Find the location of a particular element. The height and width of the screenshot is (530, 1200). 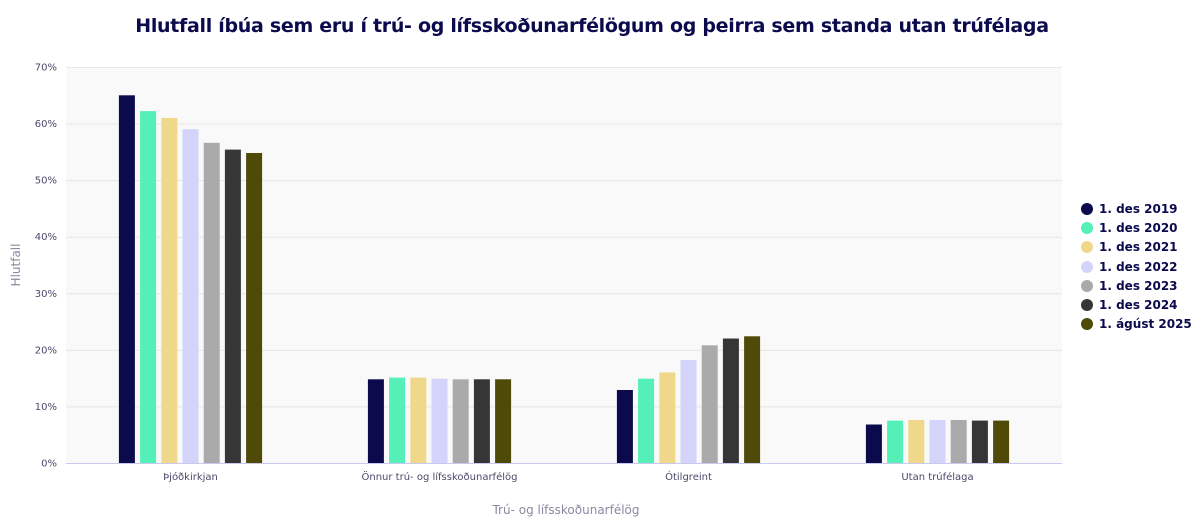

legend-label: 1. ágúst 2025 is located at coordinates (1145, 324).